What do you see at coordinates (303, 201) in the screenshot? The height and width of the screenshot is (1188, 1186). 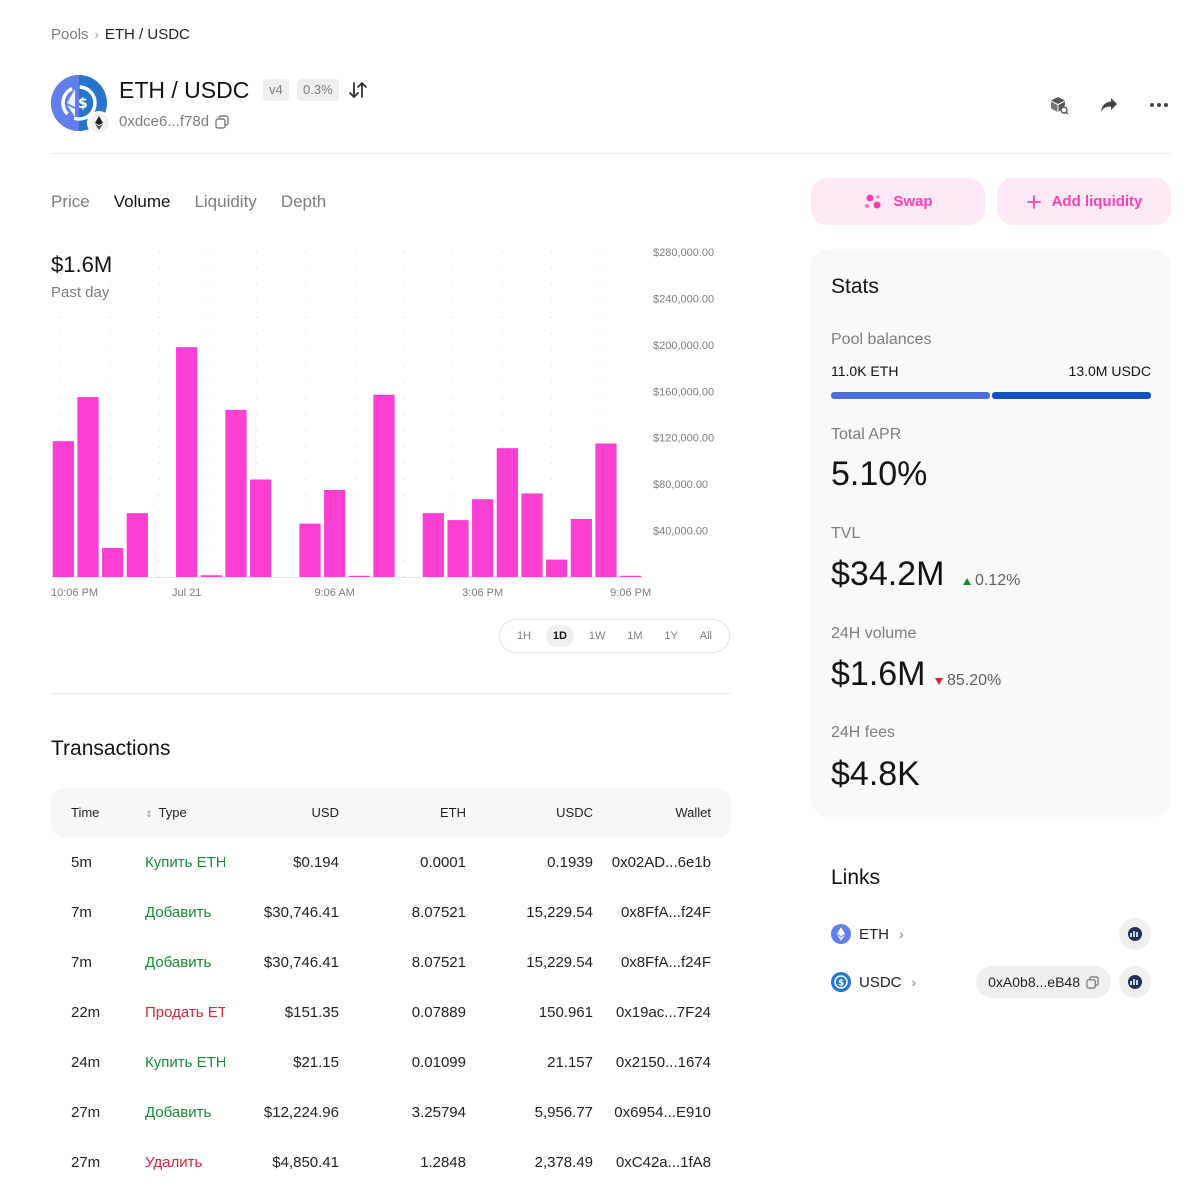 I see `tab-depth: Depth` at bounding box center [303, 201].